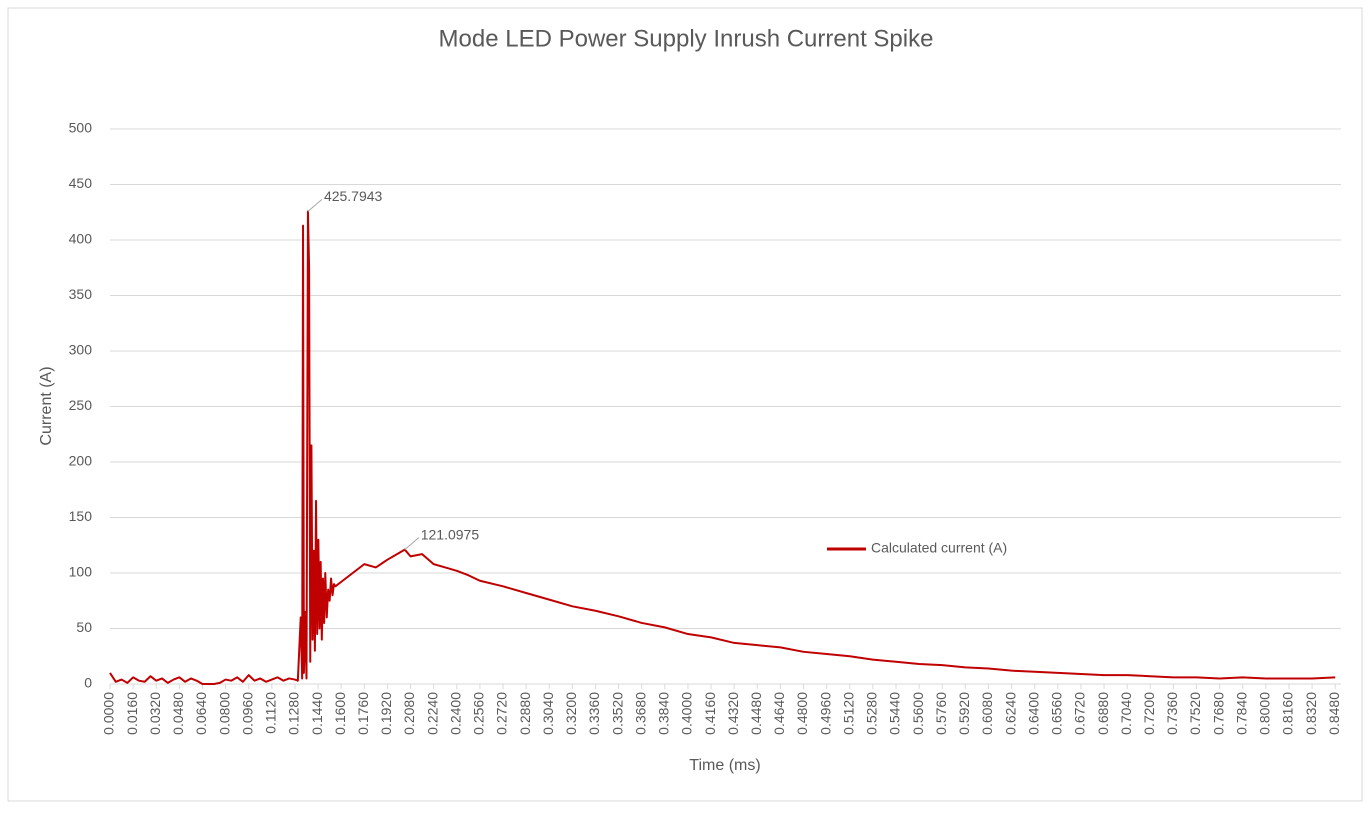 This screenshot has height=814, width=1371. I want to click on y-tick-label: 50, so click(84, 627).